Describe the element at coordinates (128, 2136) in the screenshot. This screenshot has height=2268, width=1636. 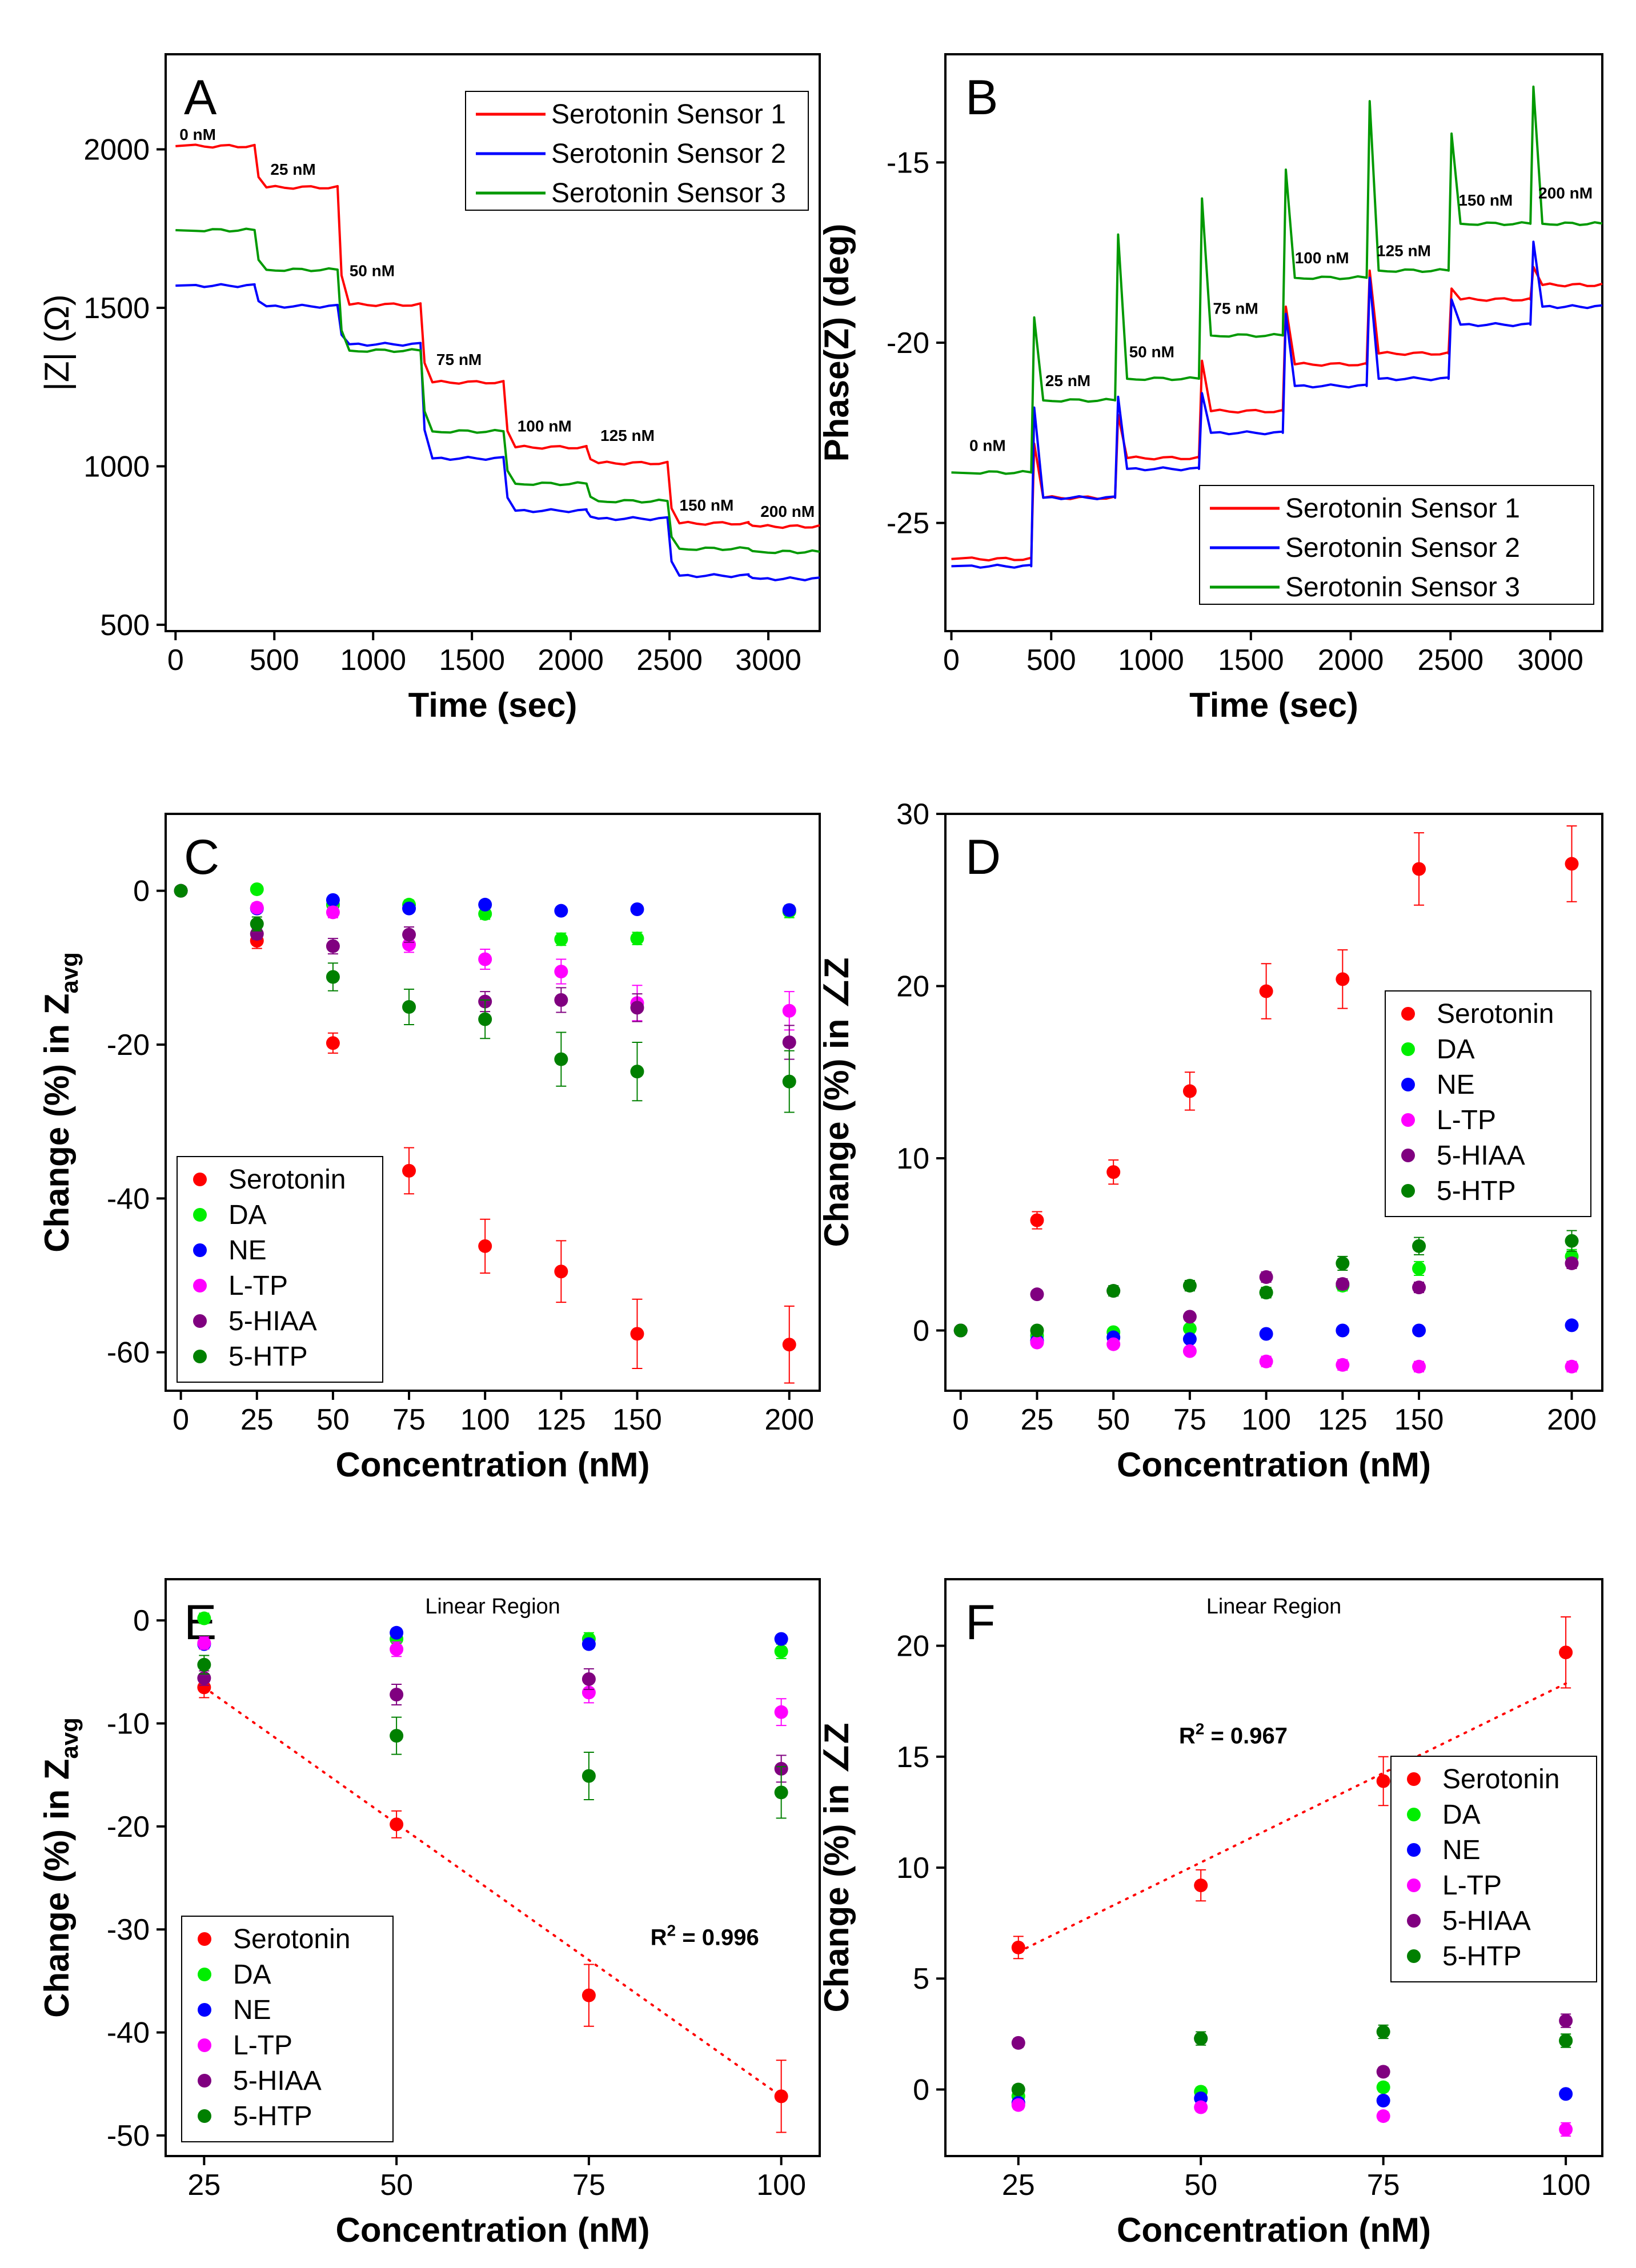
I see `y-tick-label: -50` at that location.